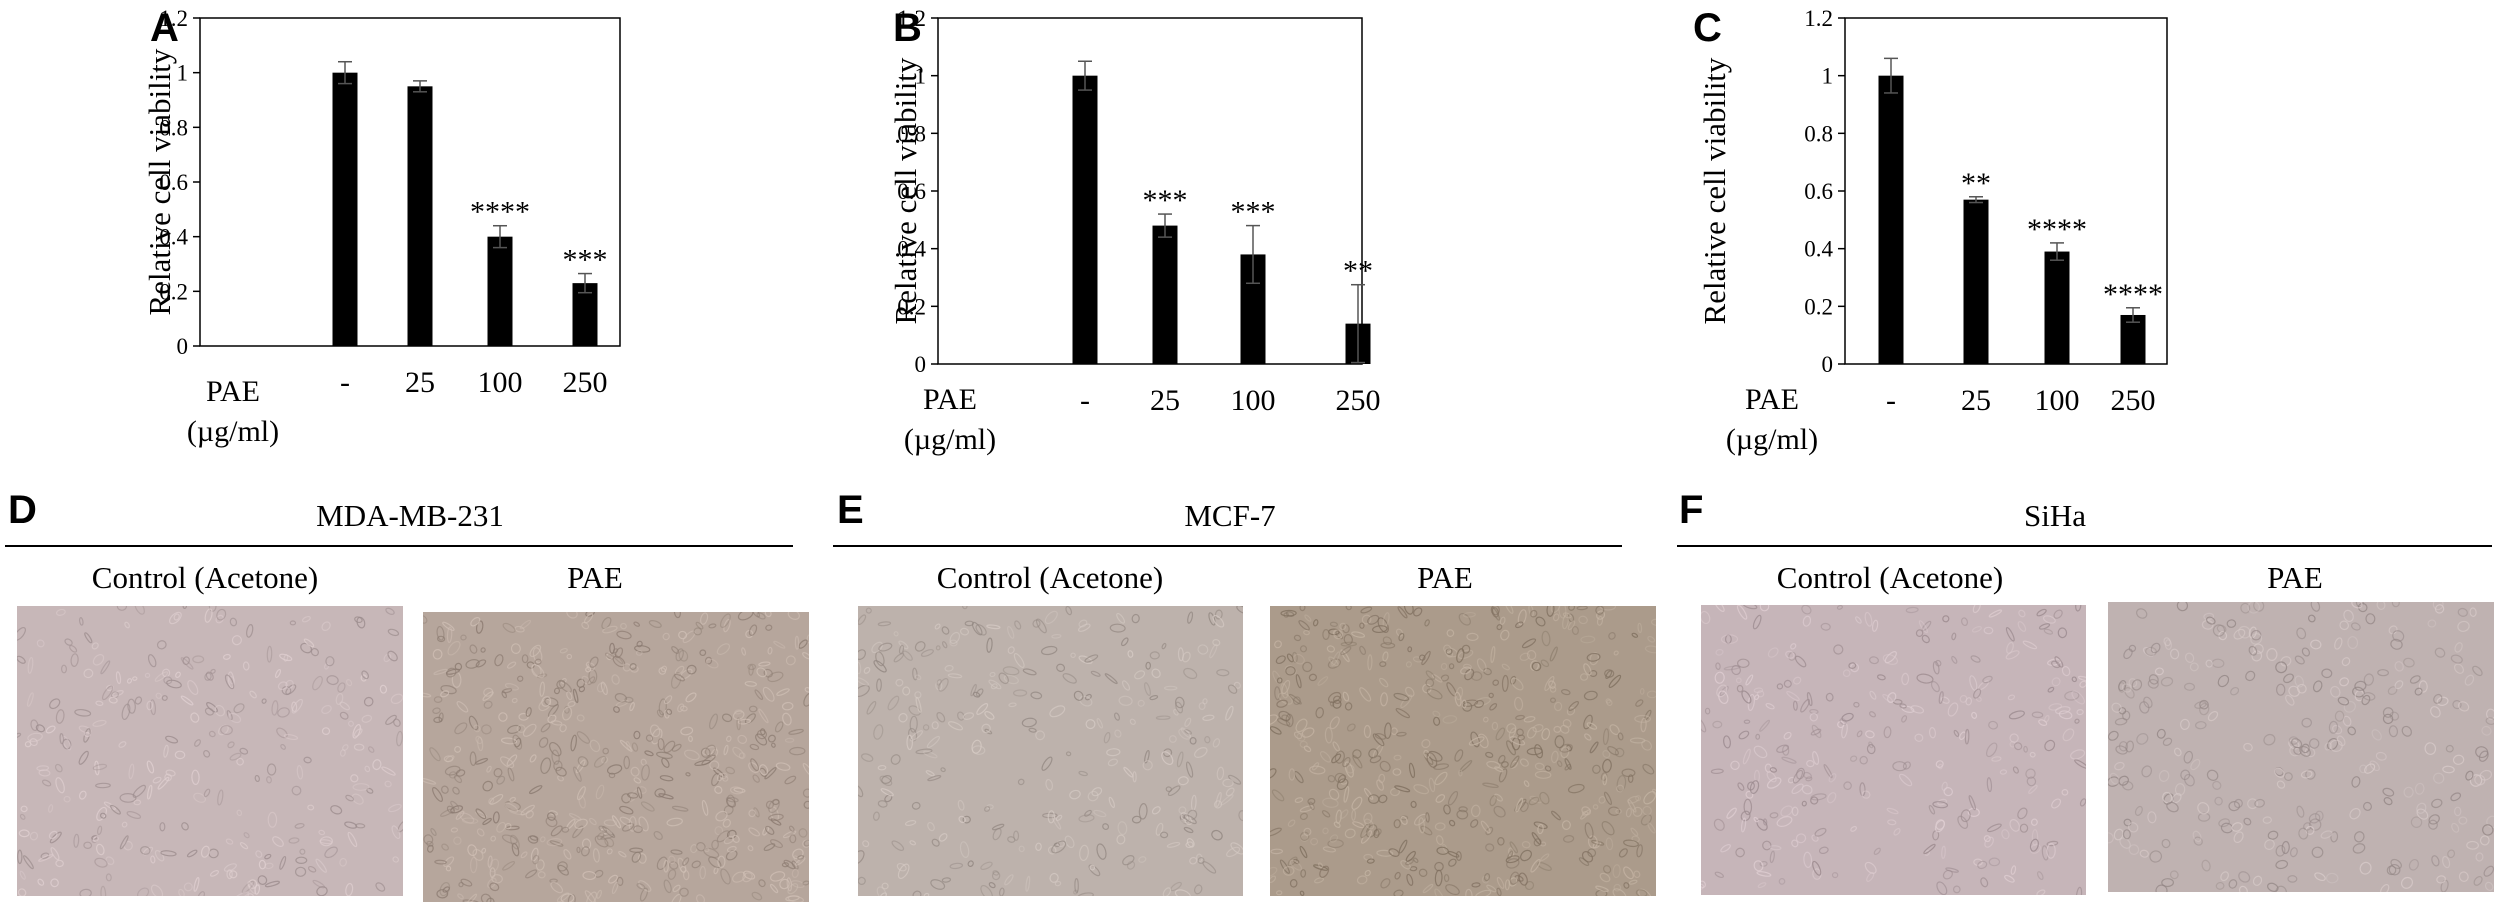  Describe the element at coordinates (173, 127) in the screenshot. I see `chart-a-ytick-label: 0.8` at that location.